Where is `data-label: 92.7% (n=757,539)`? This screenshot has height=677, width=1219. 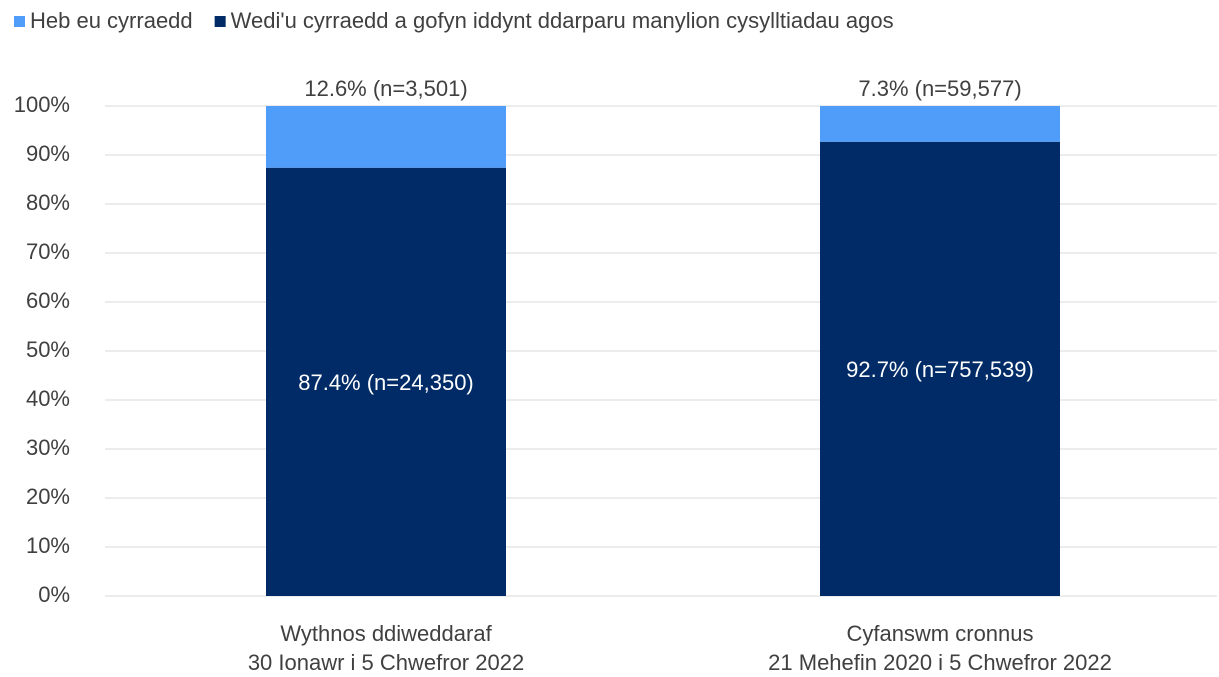
data-label: 92.7% (n=757,539) is located at coordinates (940, 369).